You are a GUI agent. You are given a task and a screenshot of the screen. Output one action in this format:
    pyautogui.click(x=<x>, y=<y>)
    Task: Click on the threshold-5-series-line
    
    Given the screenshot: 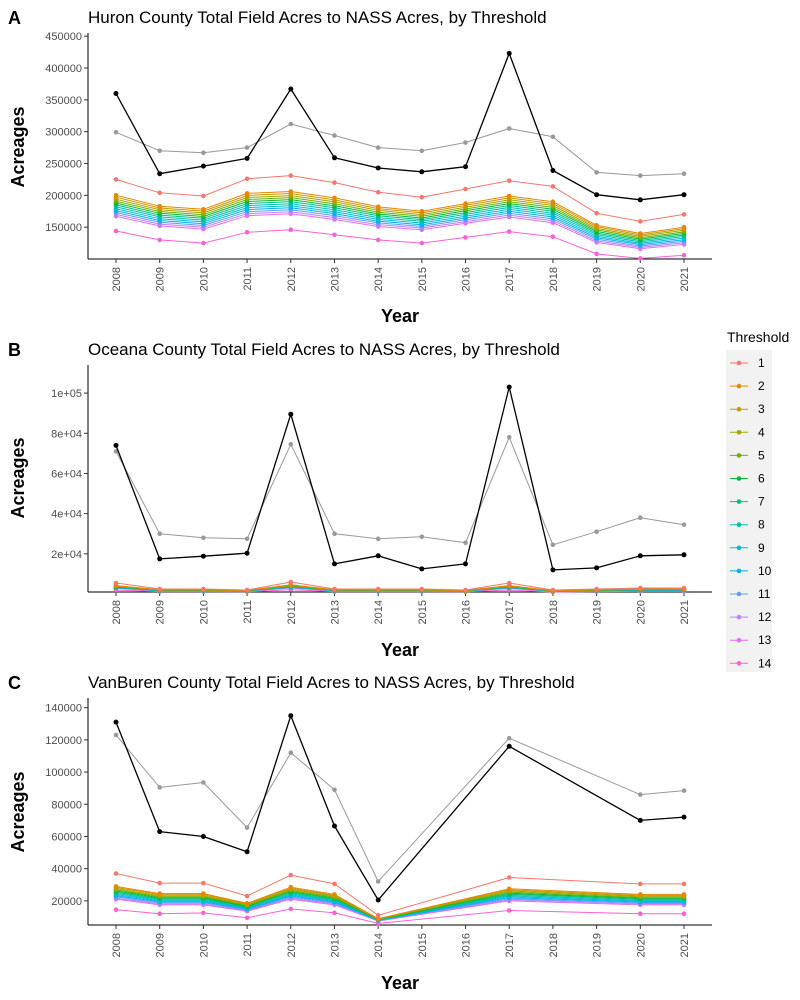 What is the action you would take?
    pyautogui.click(x=399, y=904)
    